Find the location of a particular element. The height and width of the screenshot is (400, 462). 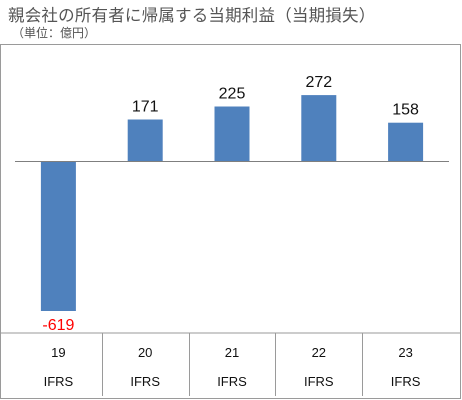

x-tick-label: 23 is located at coordinates (405, 352).